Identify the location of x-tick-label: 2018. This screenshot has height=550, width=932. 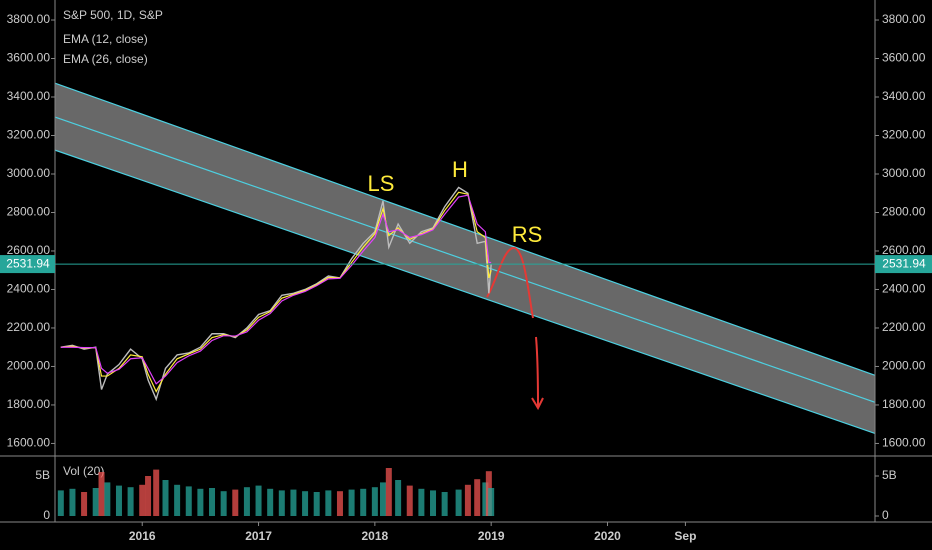
(375, 536).